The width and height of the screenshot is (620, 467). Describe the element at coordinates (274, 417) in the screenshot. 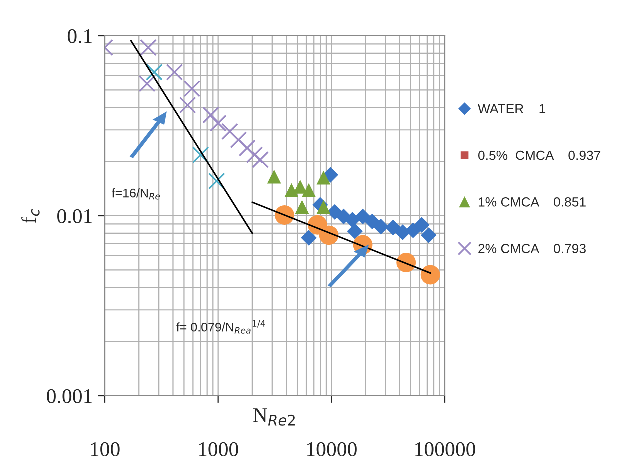

I see `x-axis-title: N$_{Re2}$` at that location.